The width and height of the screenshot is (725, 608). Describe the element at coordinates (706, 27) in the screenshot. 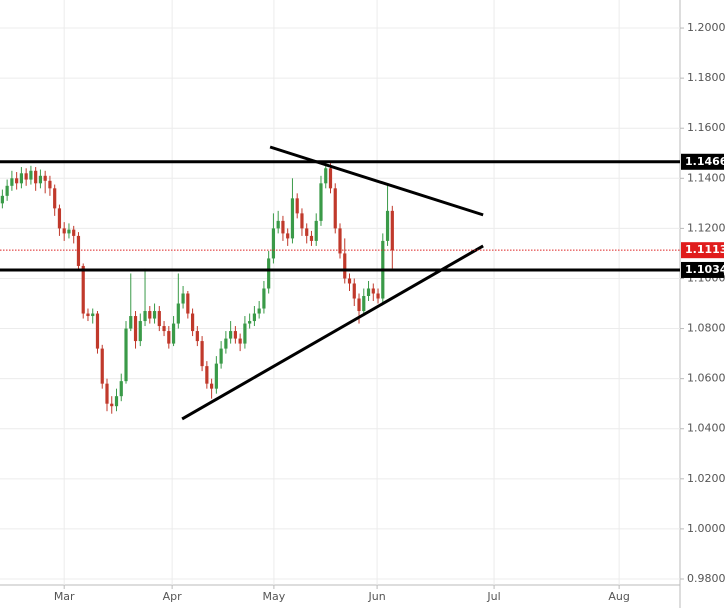

I see `y-tick-label: 1.2000` at that location.